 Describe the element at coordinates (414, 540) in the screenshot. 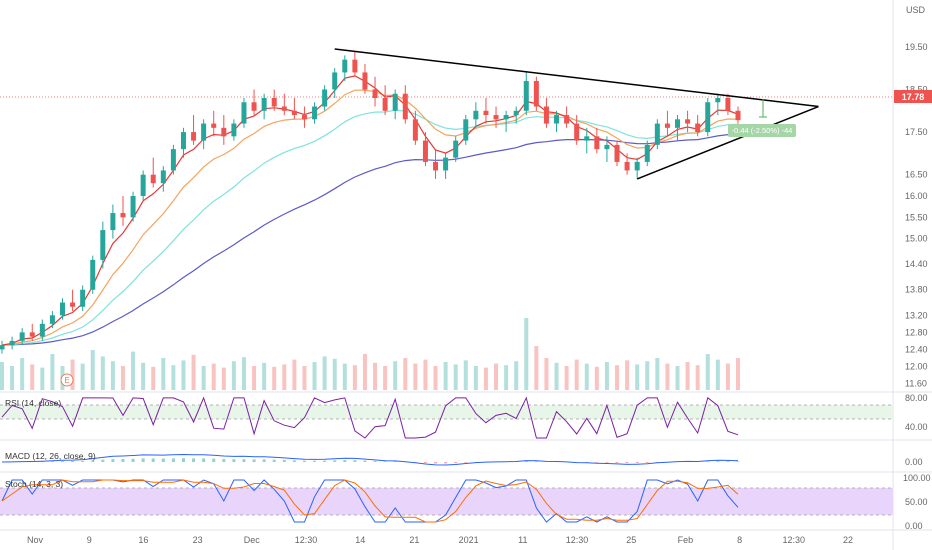

I see `time-axis-label: 21` at that location.